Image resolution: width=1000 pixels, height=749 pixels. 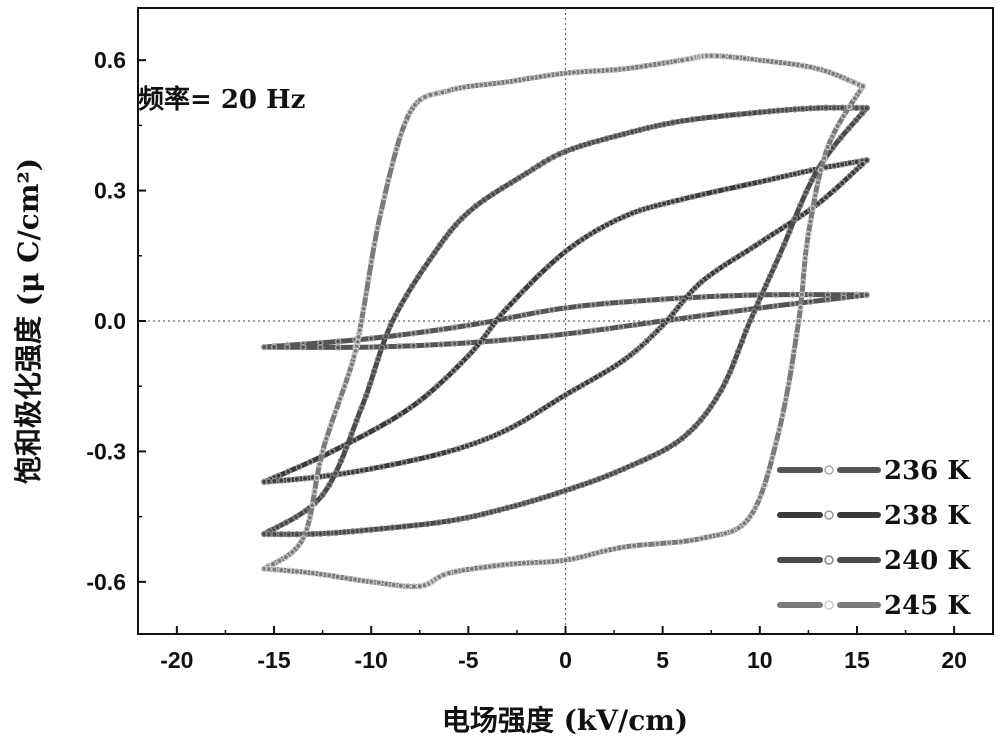 I want to click on x-tick-label: 15, so click(x=857, y=660).